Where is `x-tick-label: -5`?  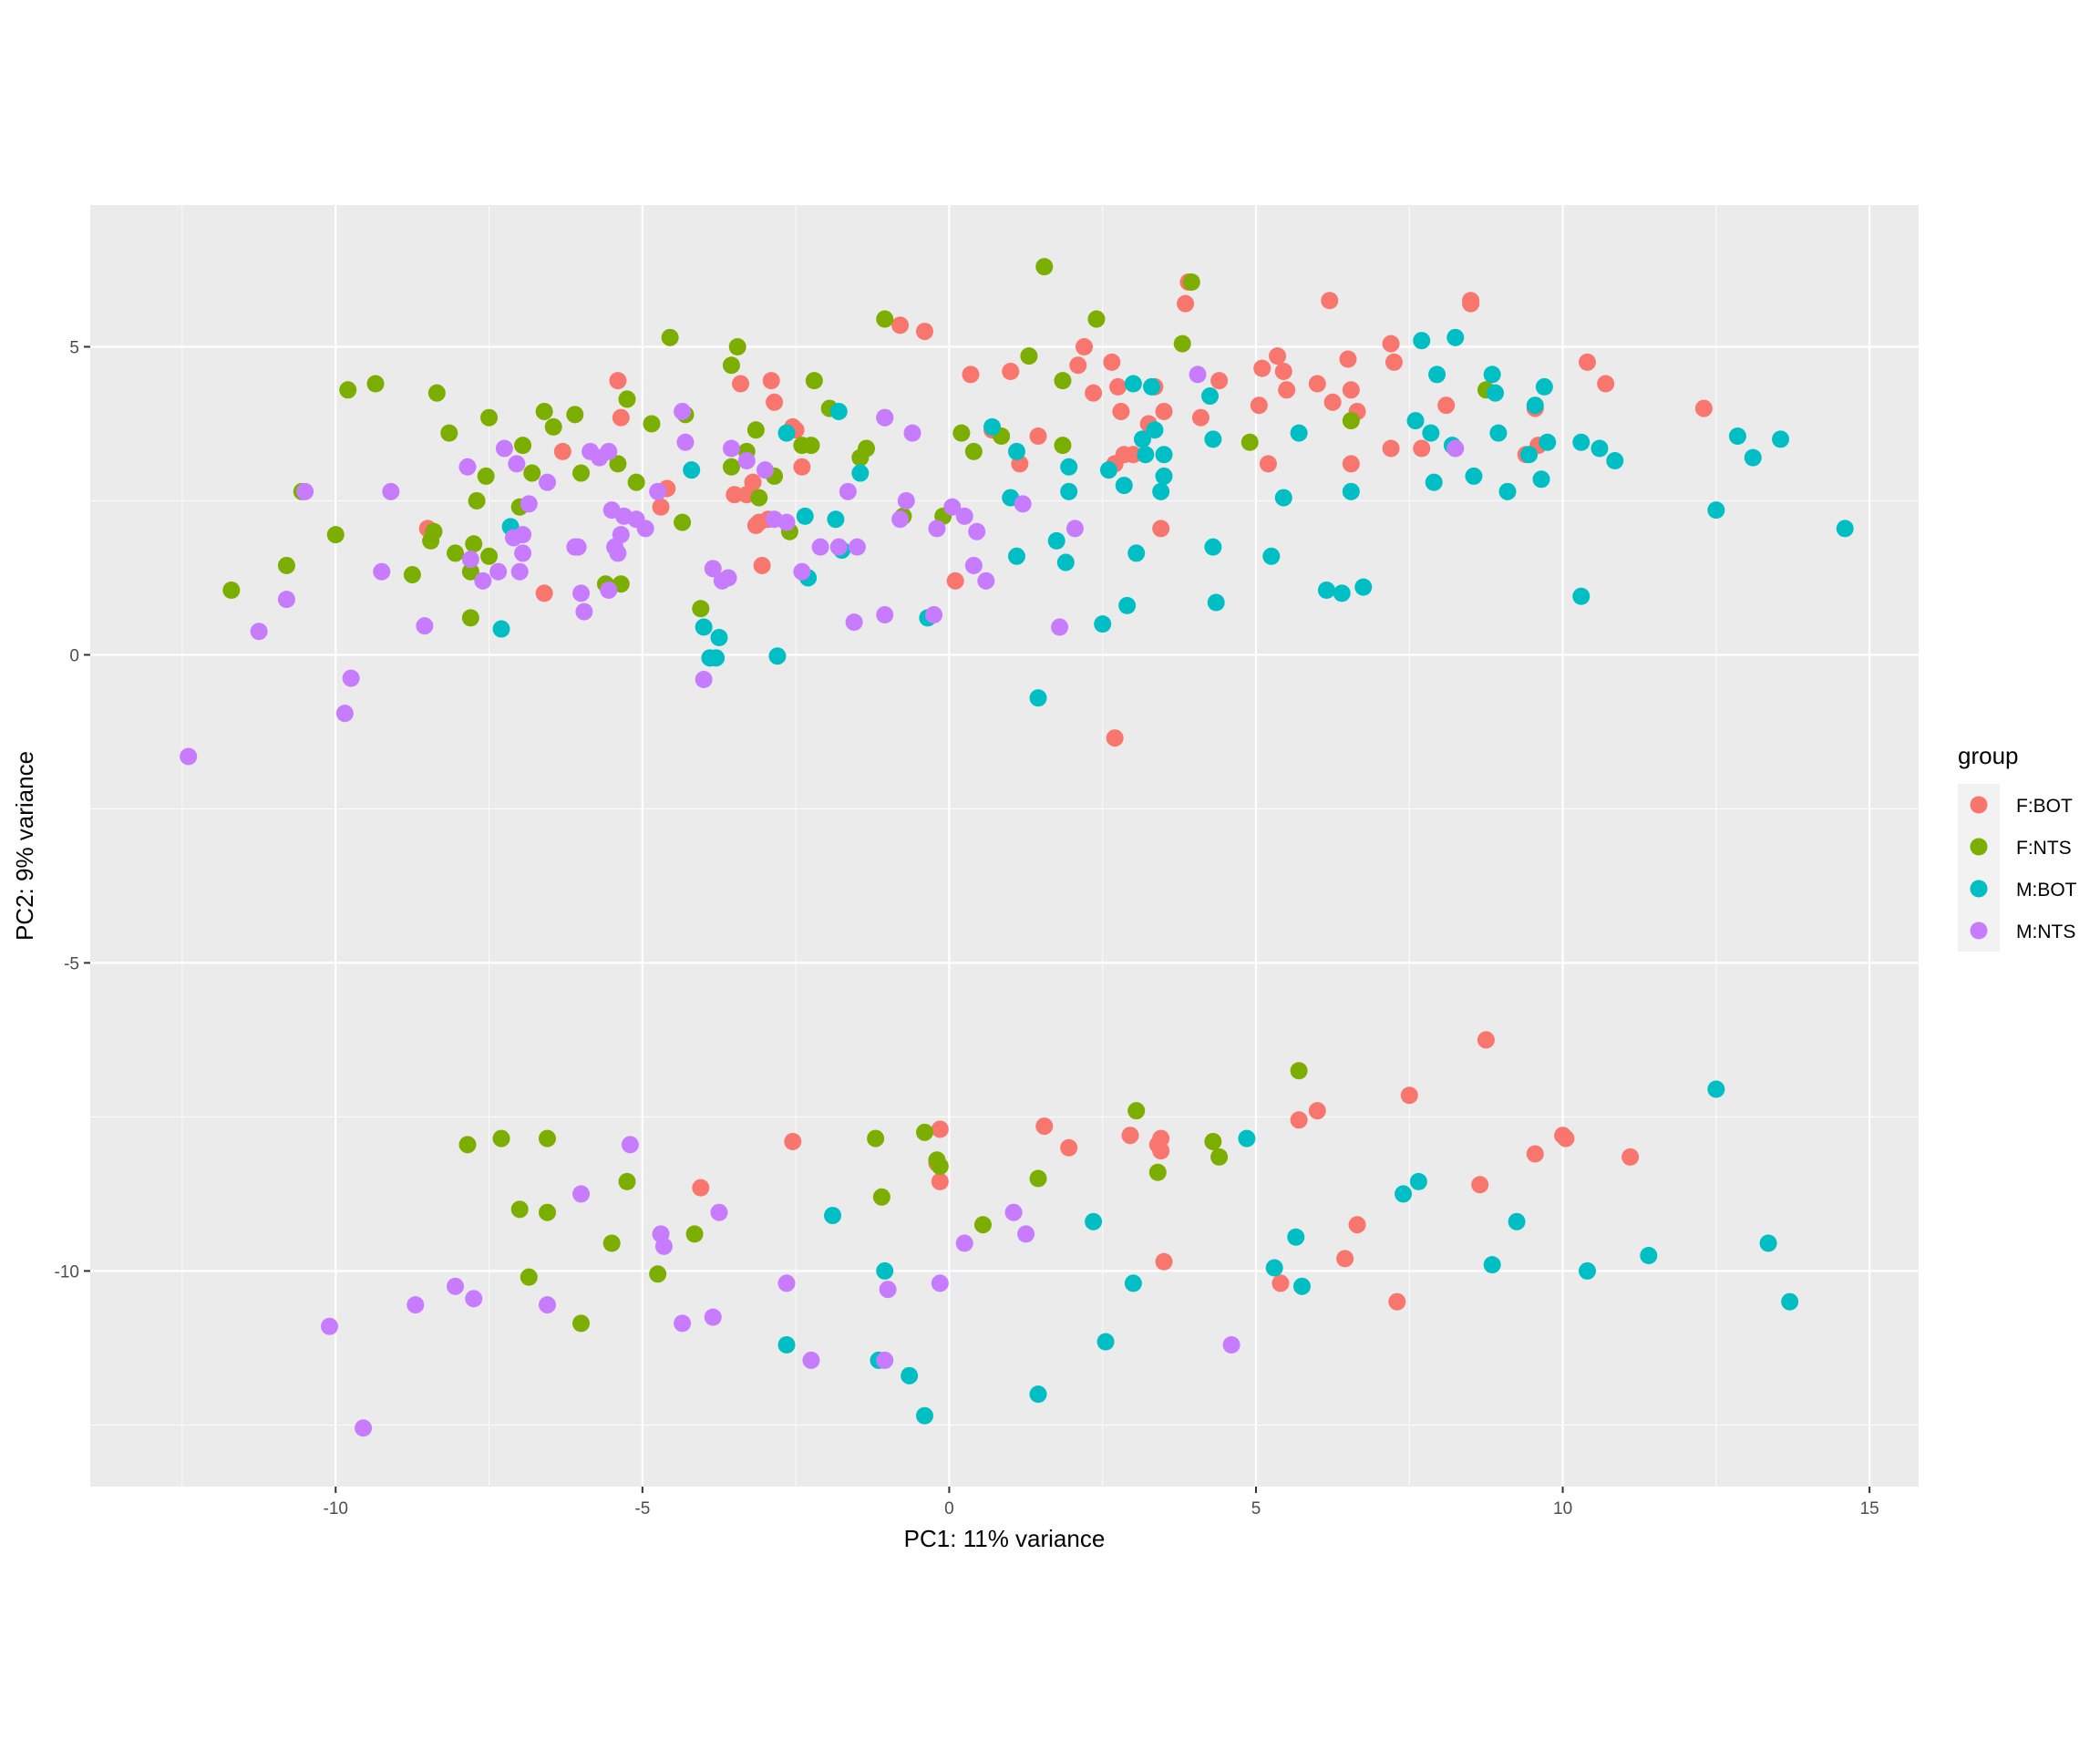 x-tick-label: -5 is located at coordinates (642, 1509).